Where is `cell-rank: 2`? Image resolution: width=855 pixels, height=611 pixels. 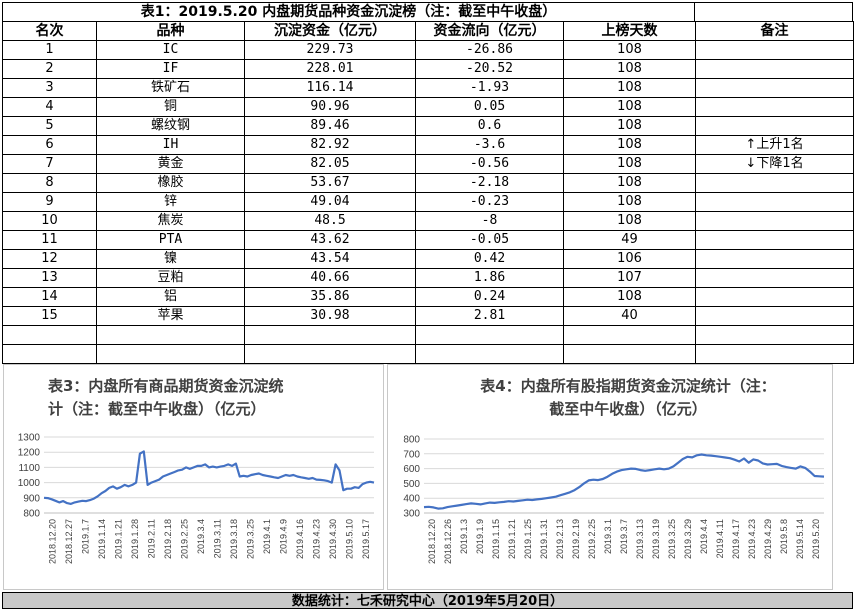
cell-rank: 2 is located at coordinates (49, 69).